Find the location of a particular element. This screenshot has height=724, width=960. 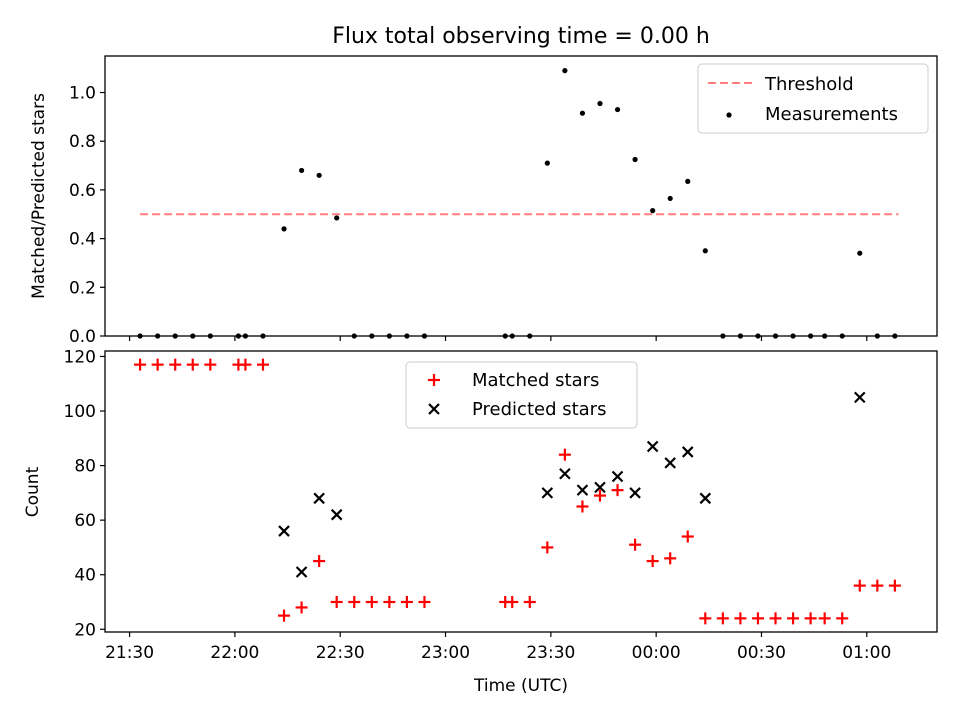

bottom-y-tick-label: 60 is located at coordinates (85, 521).